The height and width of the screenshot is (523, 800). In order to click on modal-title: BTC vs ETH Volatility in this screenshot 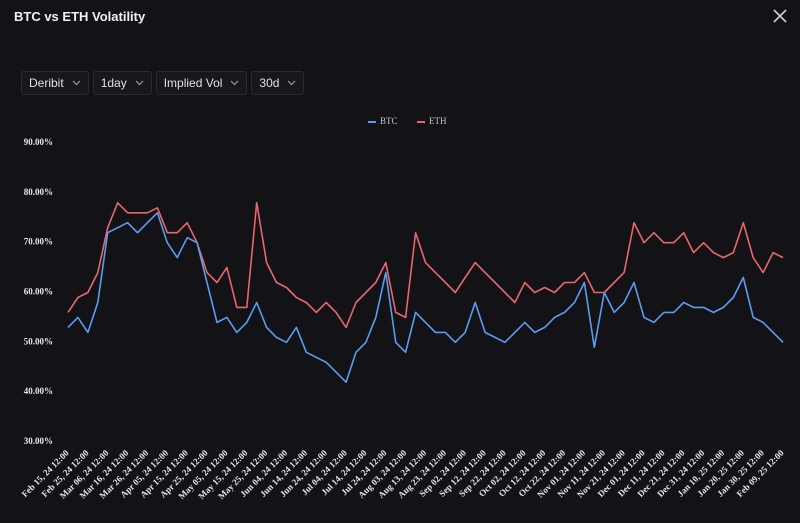, I will do `click(80, 16)`.